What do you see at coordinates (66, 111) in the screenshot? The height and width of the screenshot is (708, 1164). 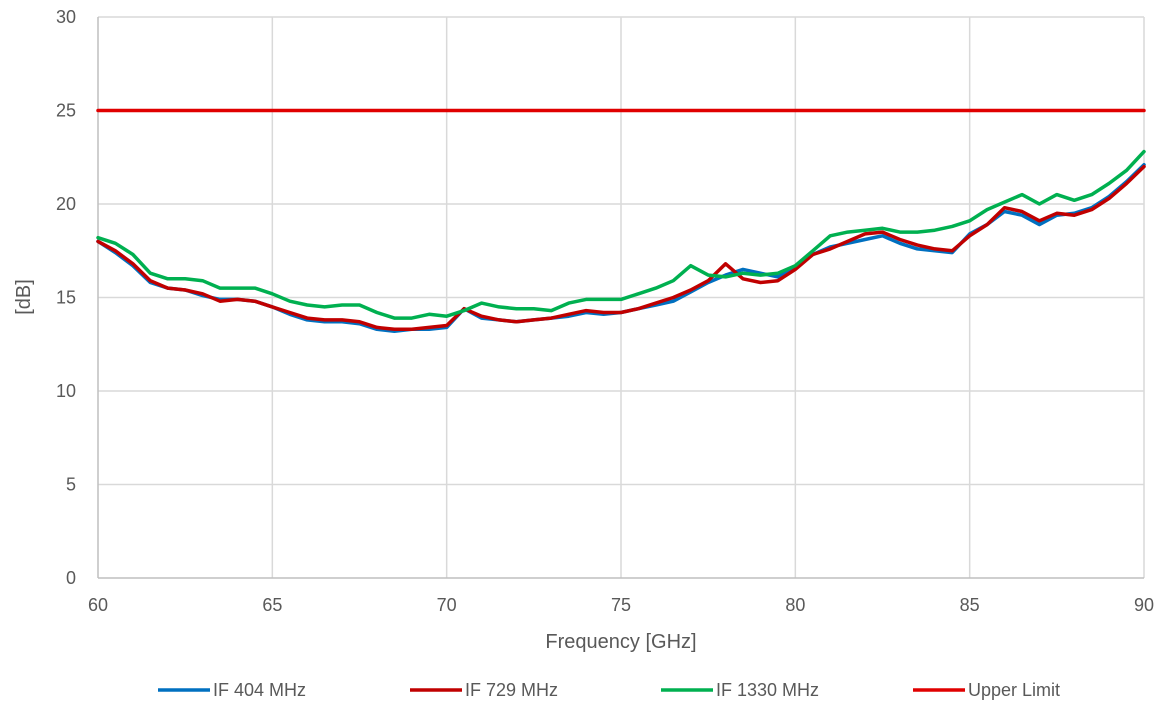 I see `y-tick-label: 25` at bounding box center [66, 111].